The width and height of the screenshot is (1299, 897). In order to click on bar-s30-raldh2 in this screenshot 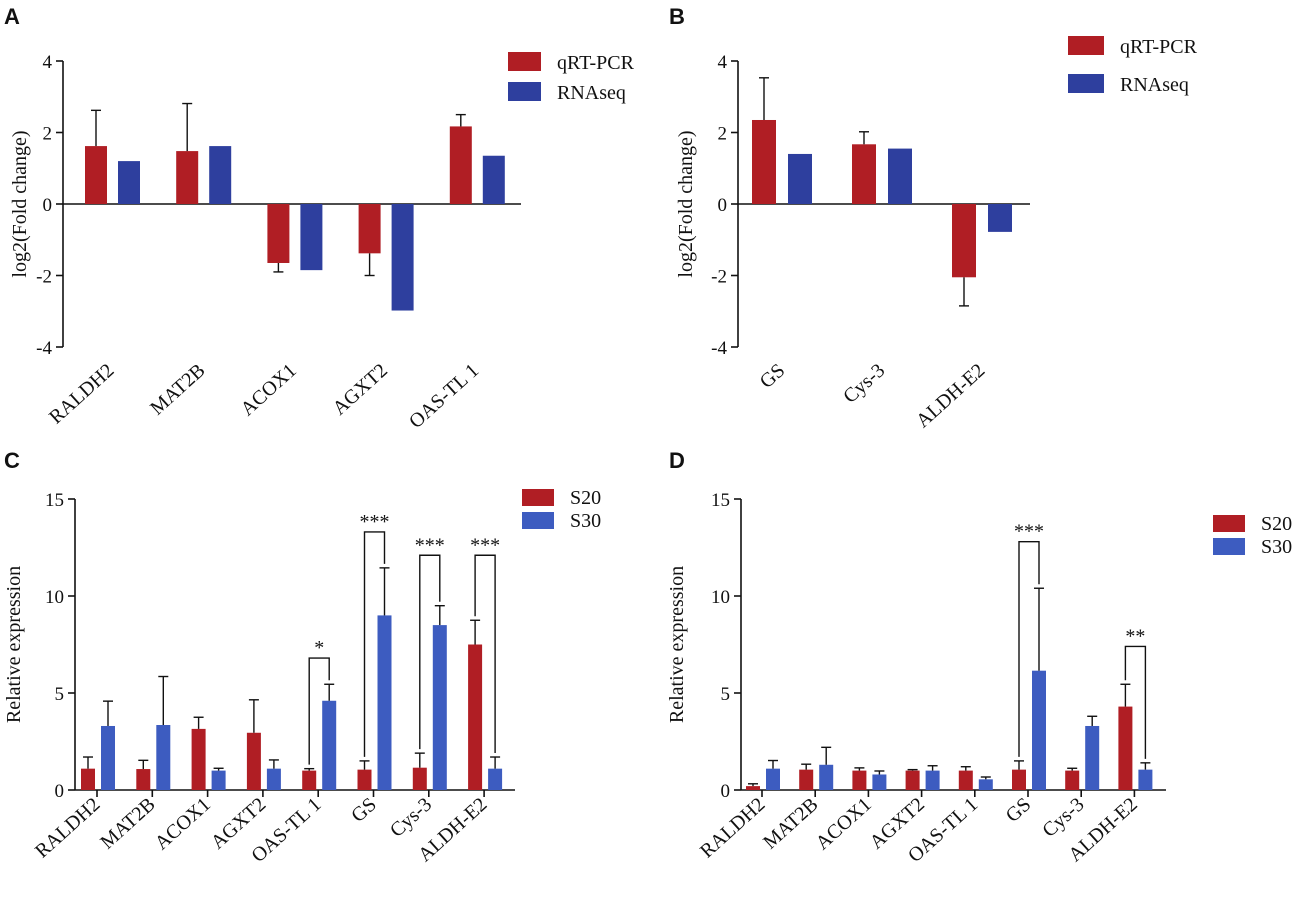, I will do `click(773, 779)`.